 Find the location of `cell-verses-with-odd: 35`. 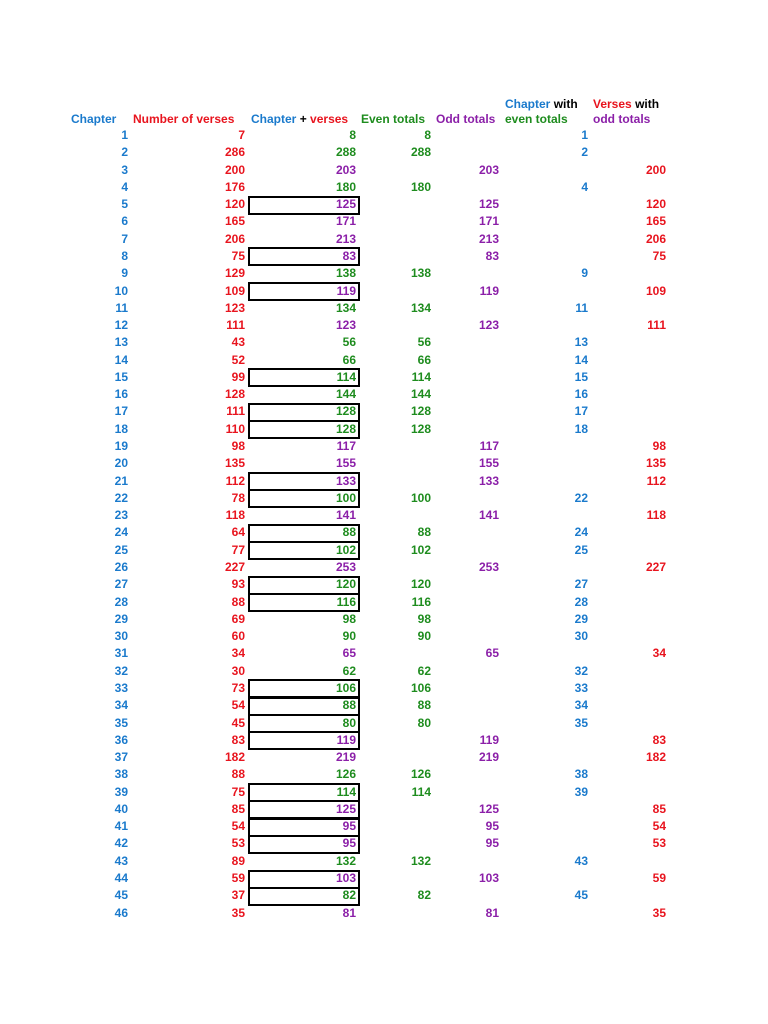

cell-verses-with-odd: 35 is located at coordinates (659, 912).